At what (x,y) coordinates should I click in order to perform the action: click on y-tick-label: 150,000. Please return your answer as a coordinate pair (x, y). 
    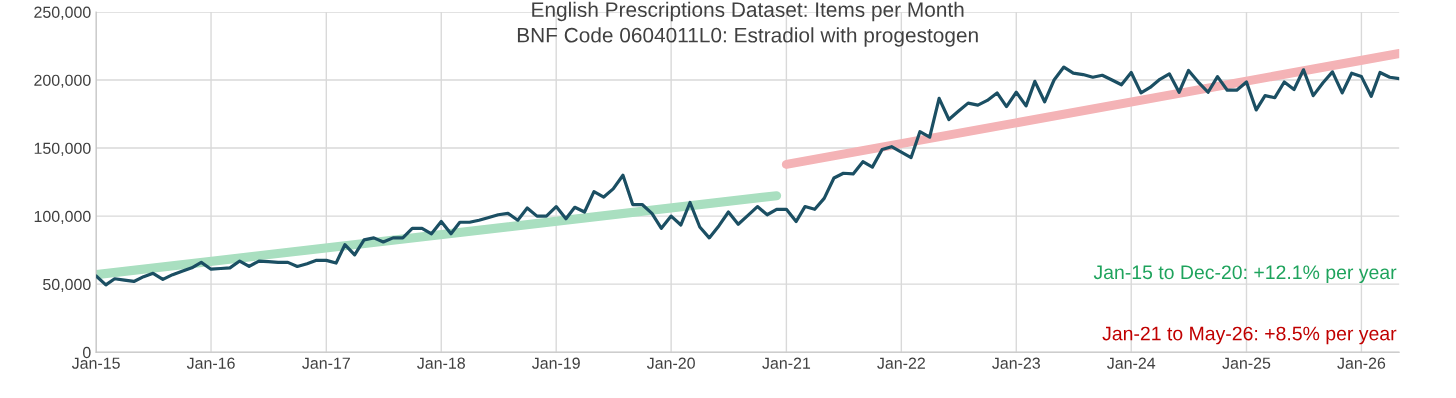
    Looking at the image, I should click on (62, 149).